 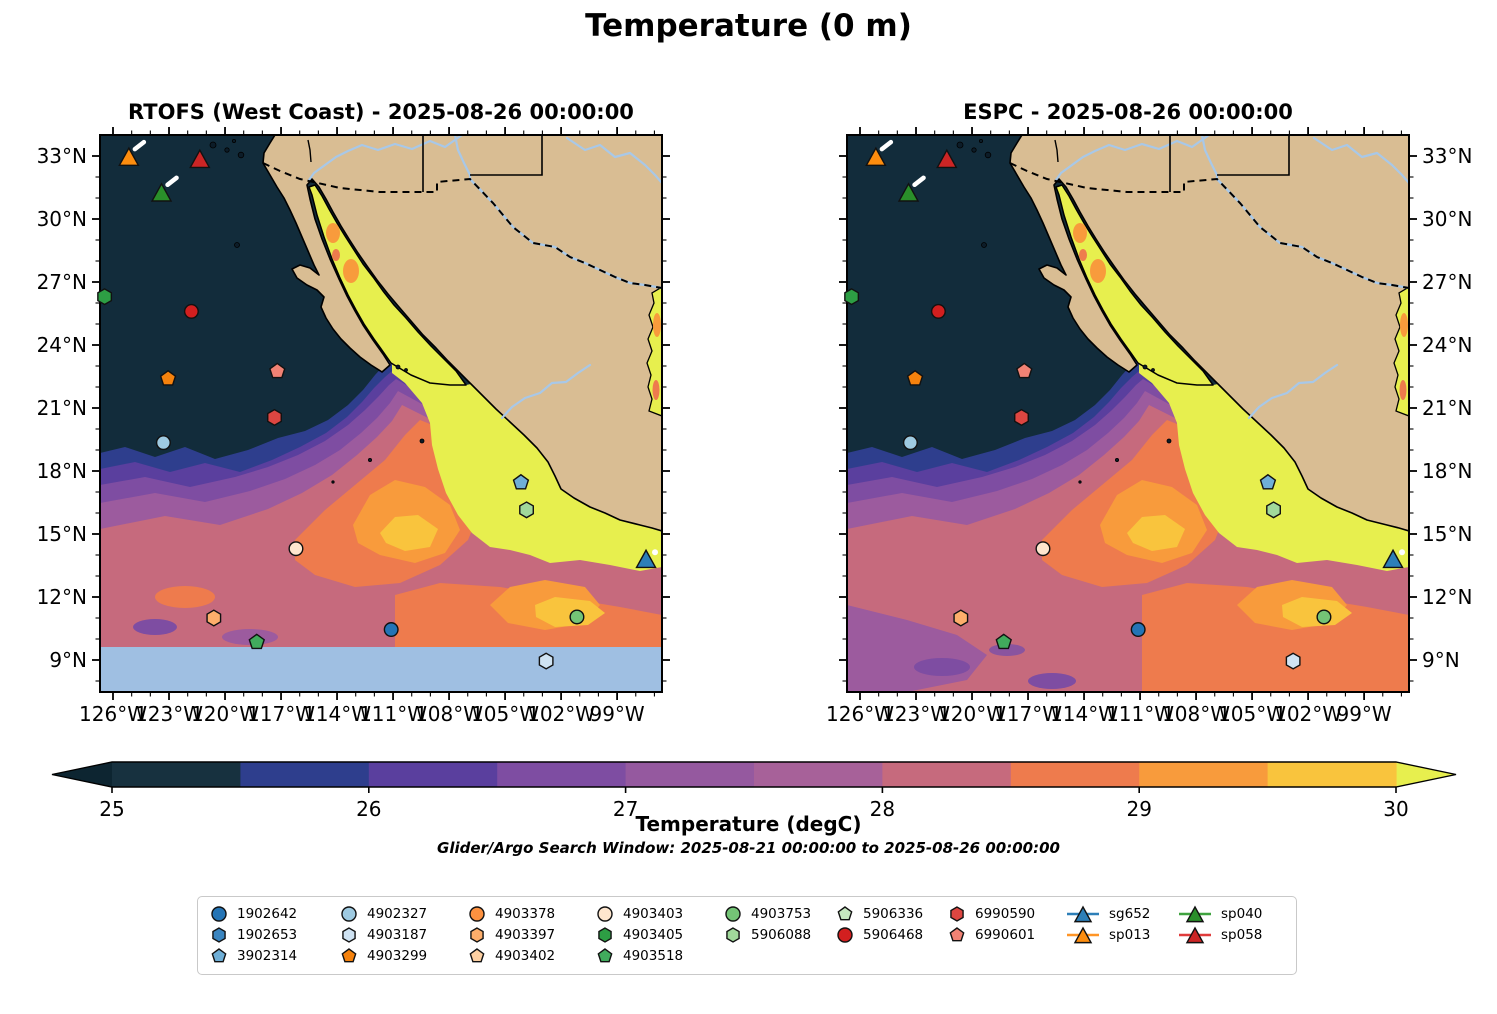 I want to click on marker-4903518-rtofs, so click(x=256, y=641).